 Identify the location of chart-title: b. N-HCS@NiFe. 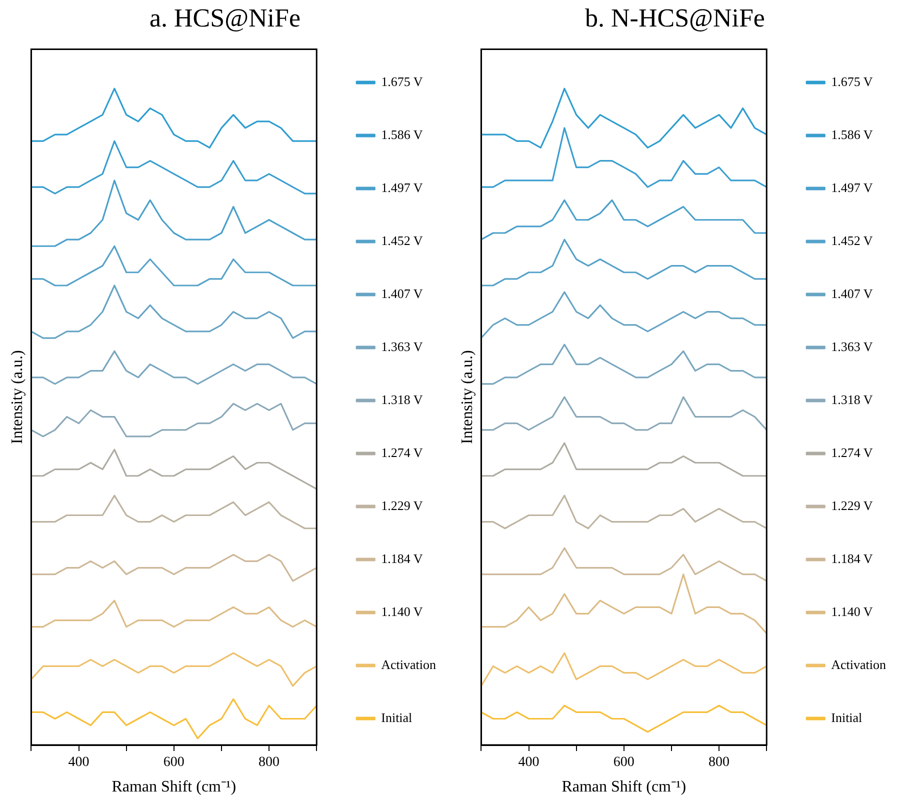
(675, 17).